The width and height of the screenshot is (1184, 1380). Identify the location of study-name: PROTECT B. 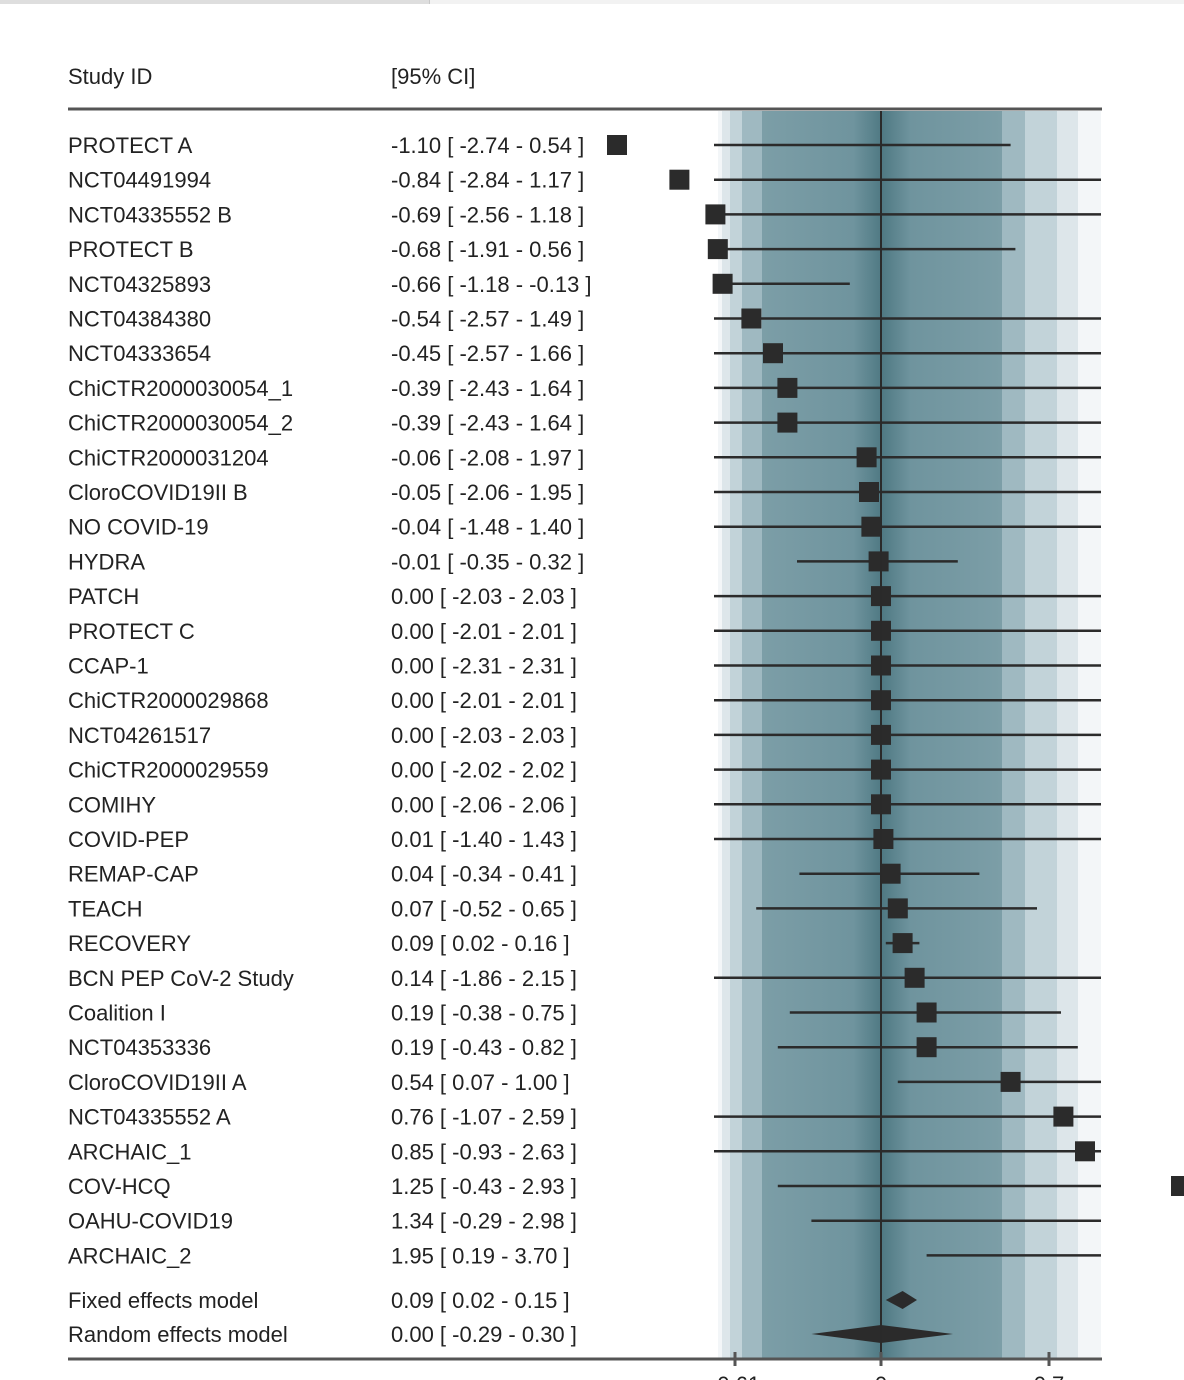
(131, 249).